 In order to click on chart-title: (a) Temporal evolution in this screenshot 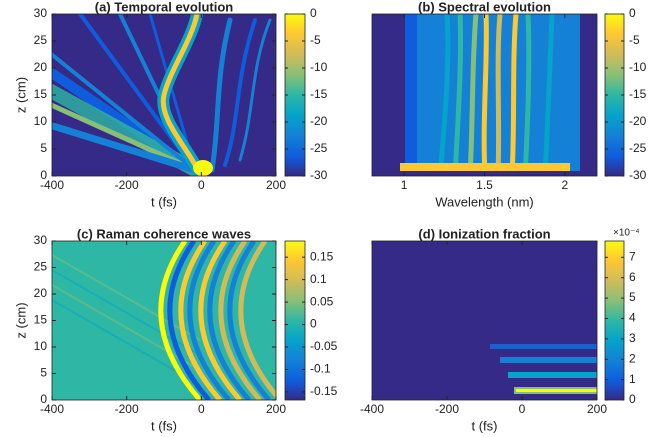, I will do `click(164, 7)`.